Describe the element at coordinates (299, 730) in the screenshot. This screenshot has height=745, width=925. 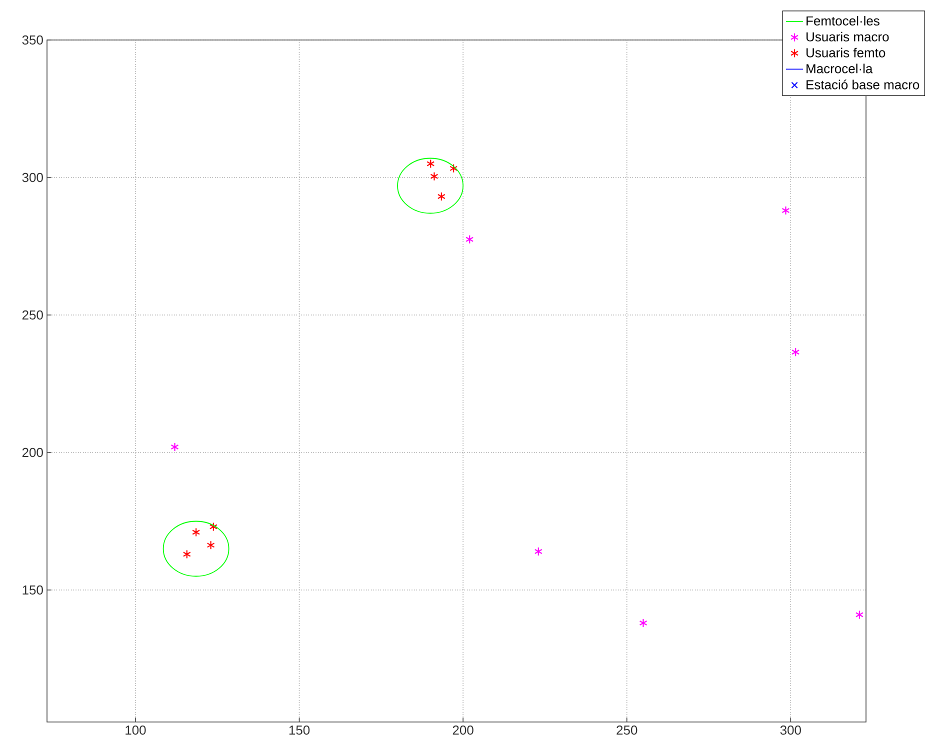
I see `x-tick-label: 150` at that location.